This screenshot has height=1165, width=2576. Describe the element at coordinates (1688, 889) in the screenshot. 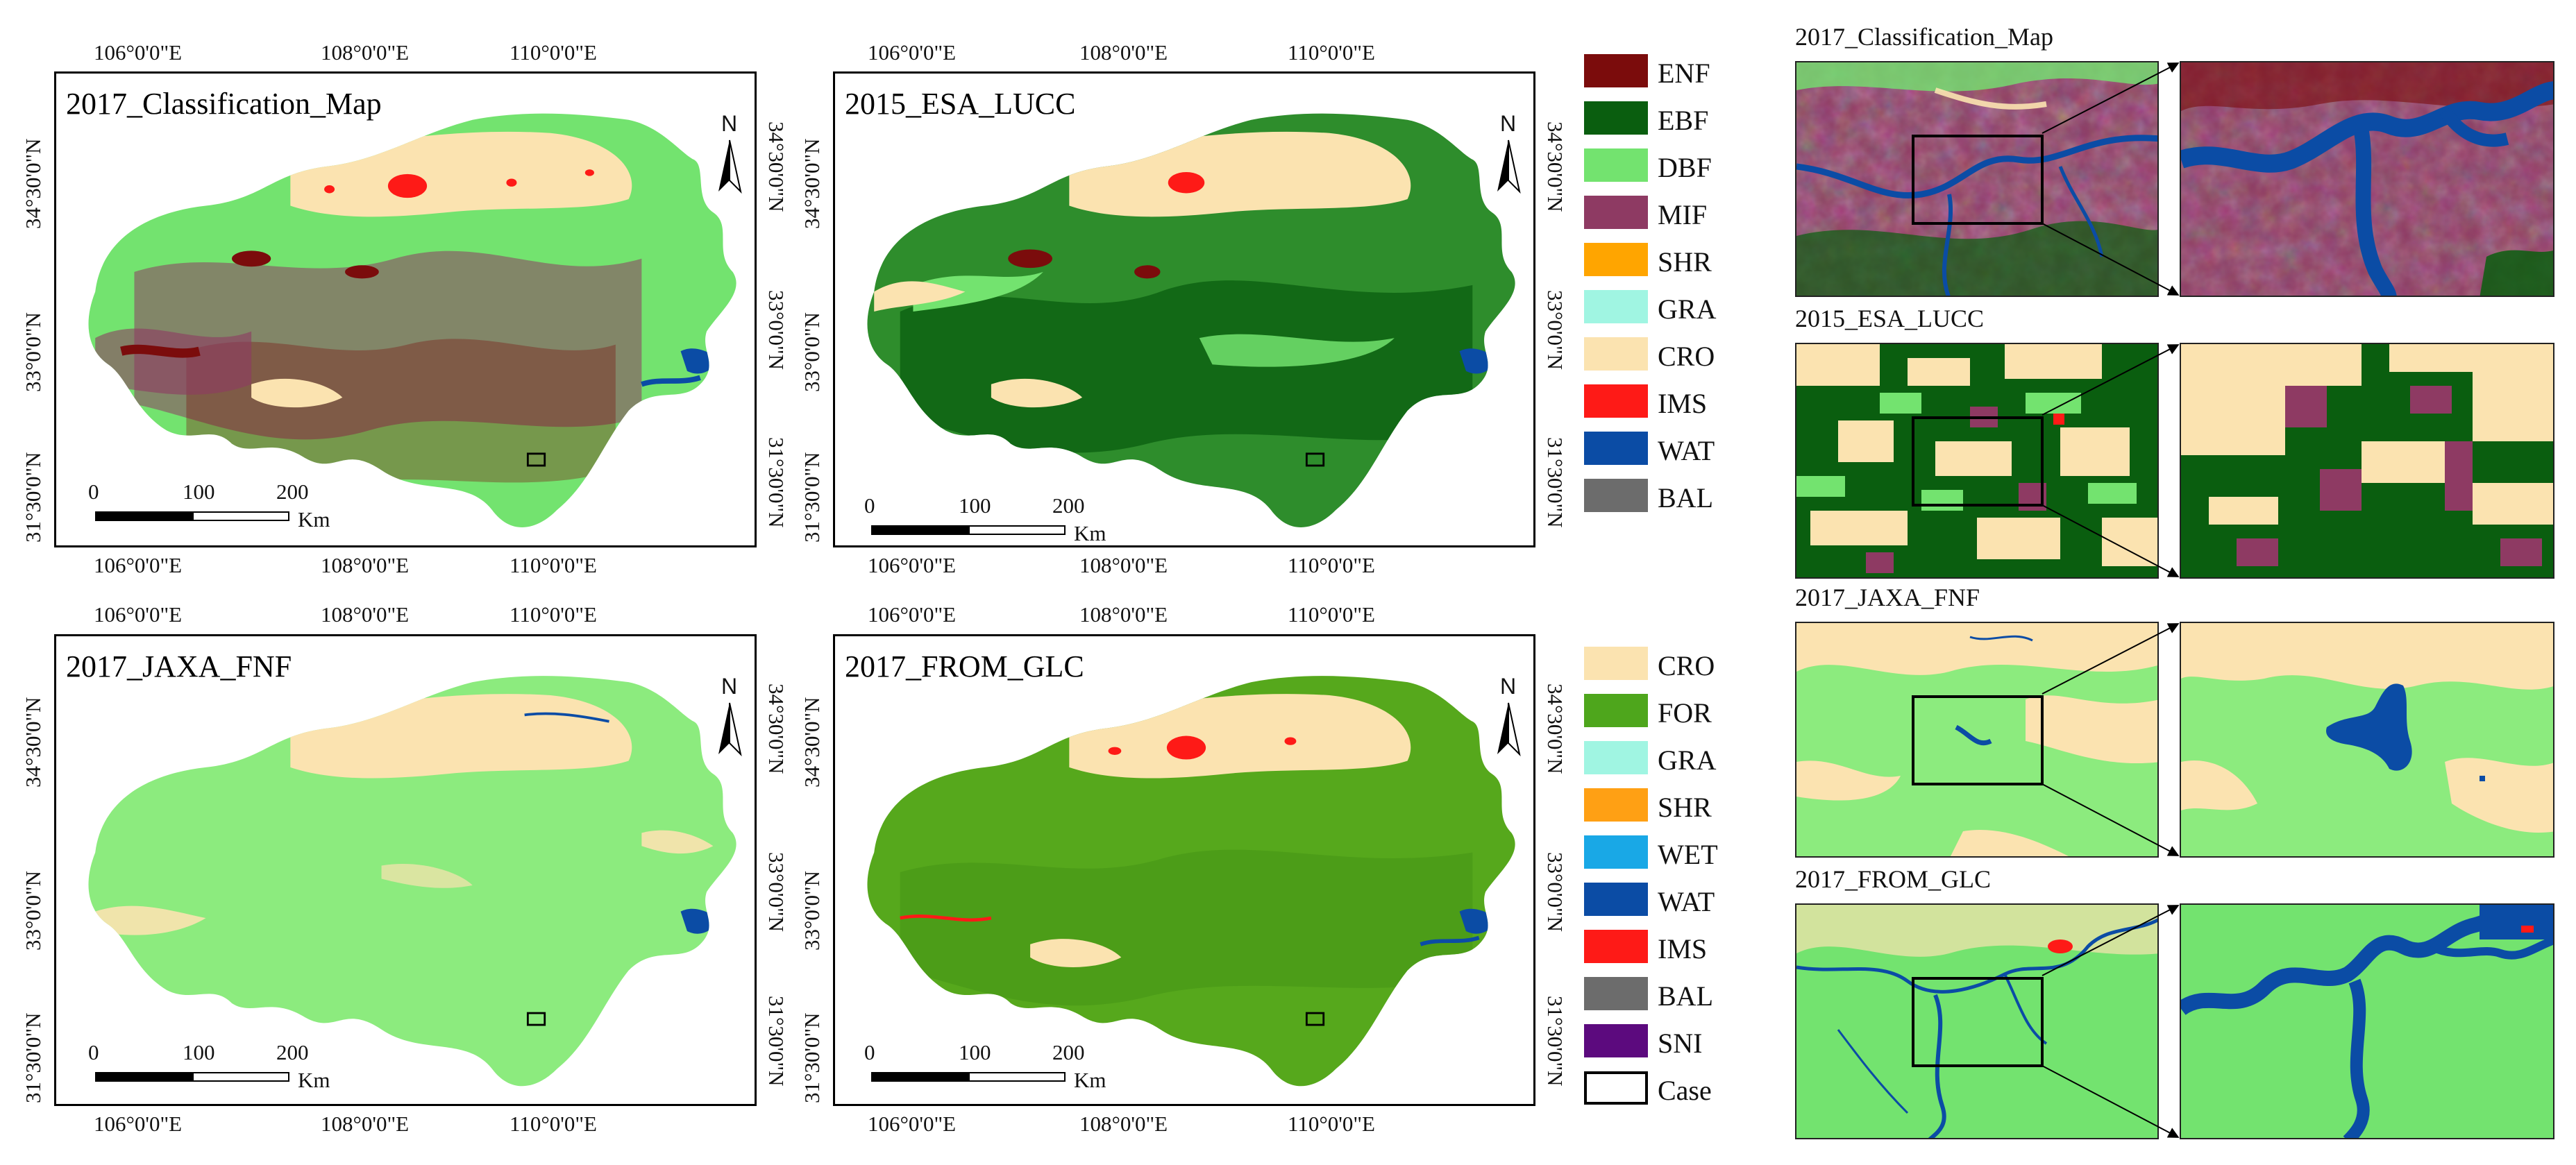

I see `legend-reference: CRO FOR GRA SHR WET WAT IMS BAL SNI Case` at that location.